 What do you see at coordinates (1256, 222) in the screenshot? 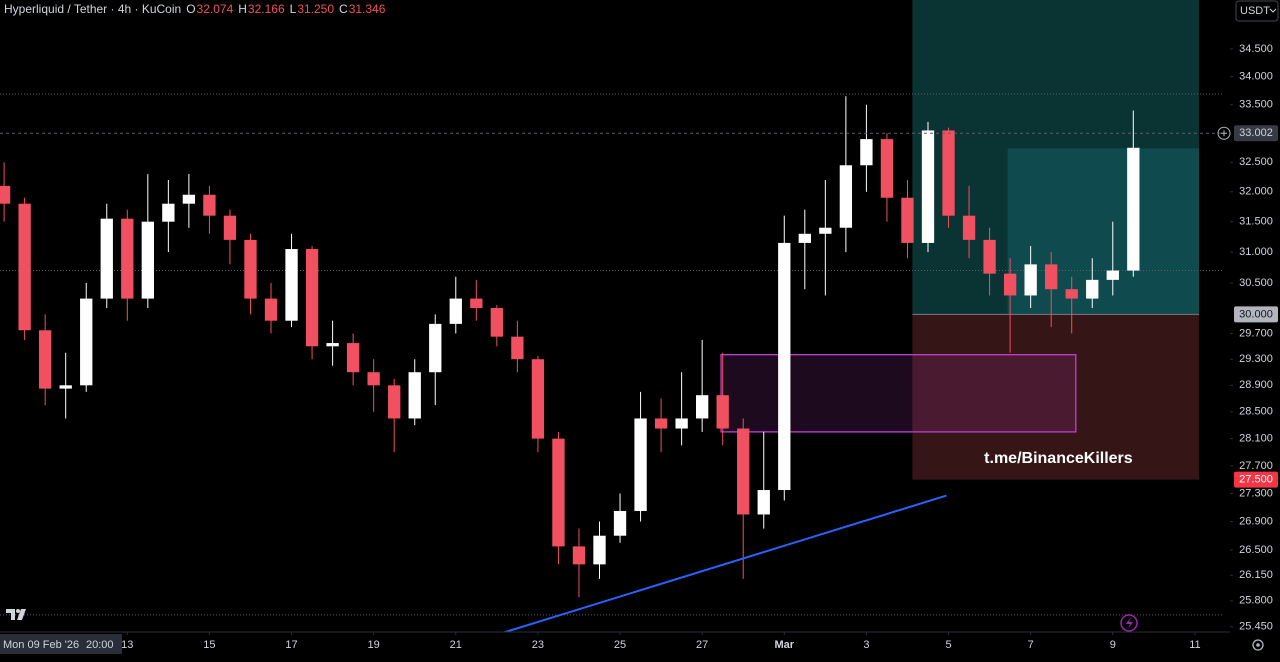
I see `y-tick-label: 31.500` at bounding box center [1256, 222].